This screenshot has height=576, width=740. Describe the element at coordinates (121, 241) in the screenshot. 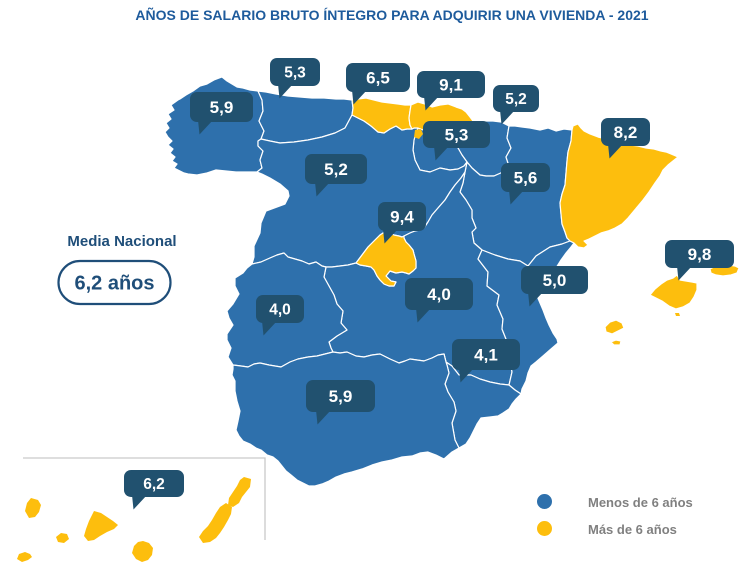

I see `svg-text: Media Nacional` at that location.